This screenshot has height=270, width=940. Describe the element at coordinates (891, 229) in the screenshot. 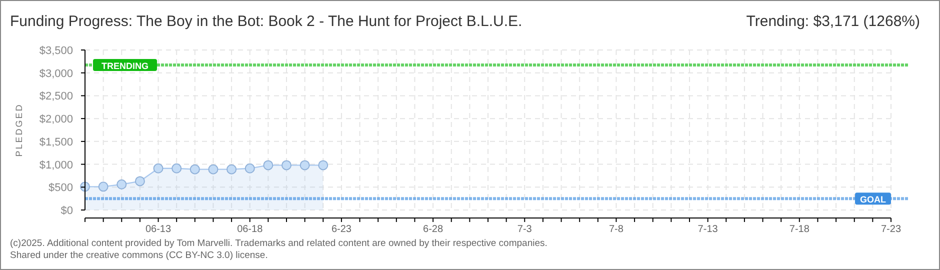

I see `x-tick-label: 7-23` at that location.